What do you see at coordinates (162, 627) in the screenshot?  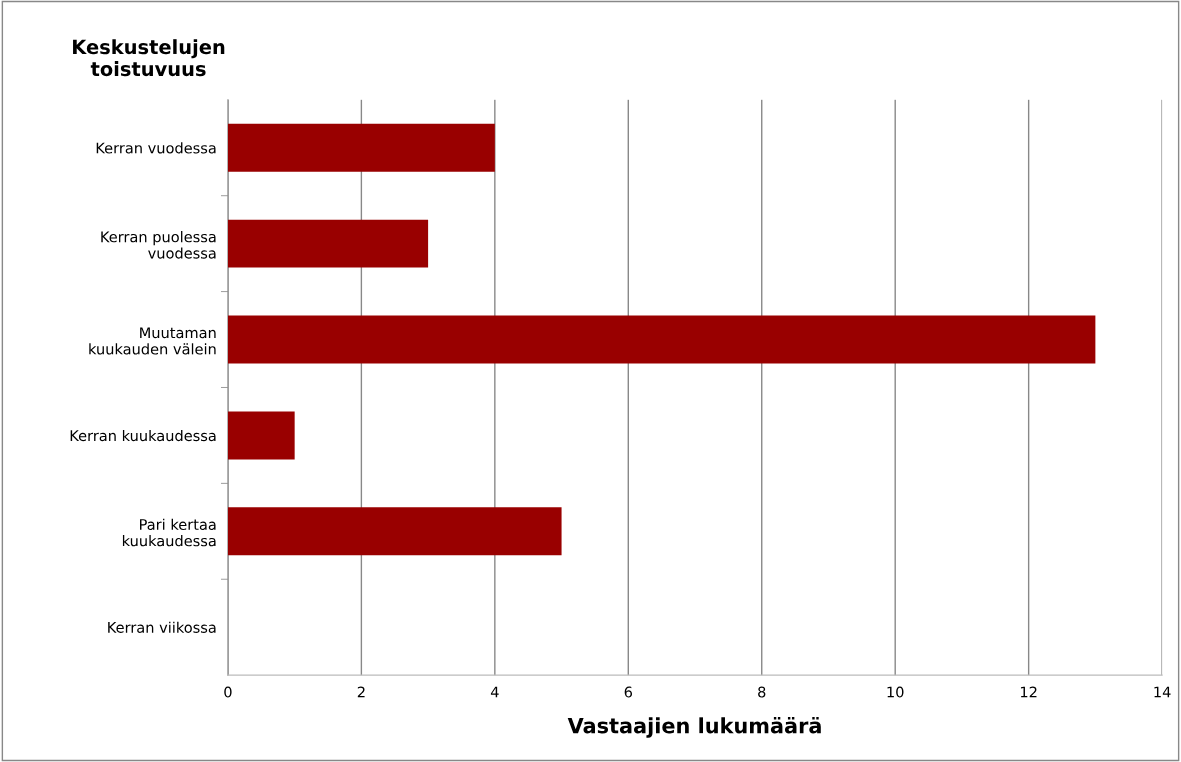 I see `y-tick-label: Kerran viikossa` at bounding box center [162, 627].